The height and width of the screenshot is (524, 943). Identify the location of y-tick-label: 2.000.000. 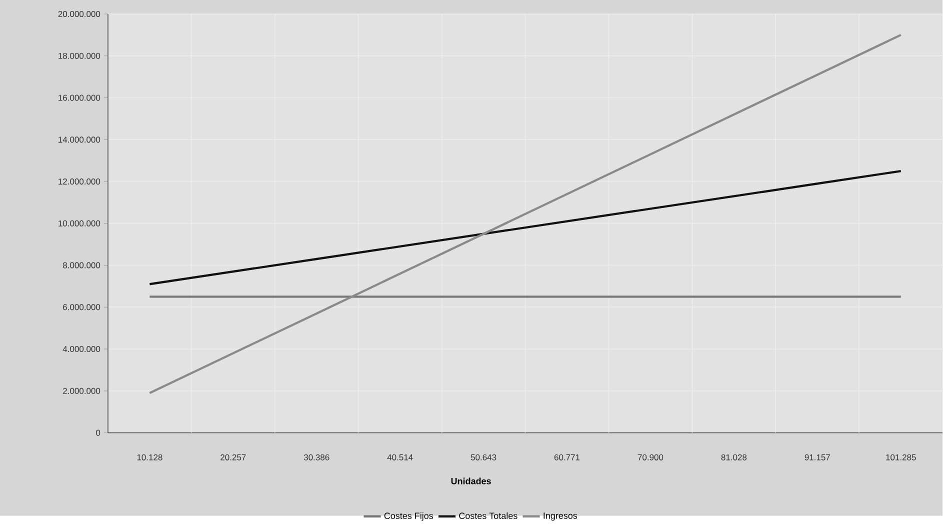
(81, 391).